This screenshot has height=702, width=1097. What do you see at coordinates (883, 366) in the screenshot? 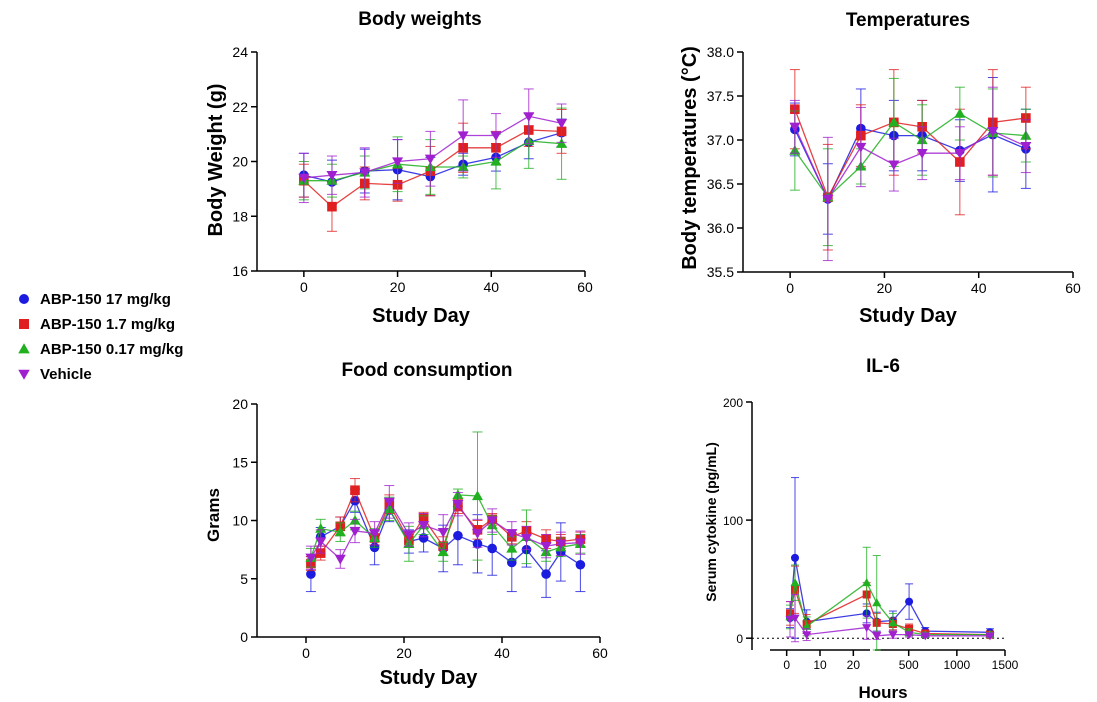
I see `chart-title: IL-6` at bounding box center [883, 366].